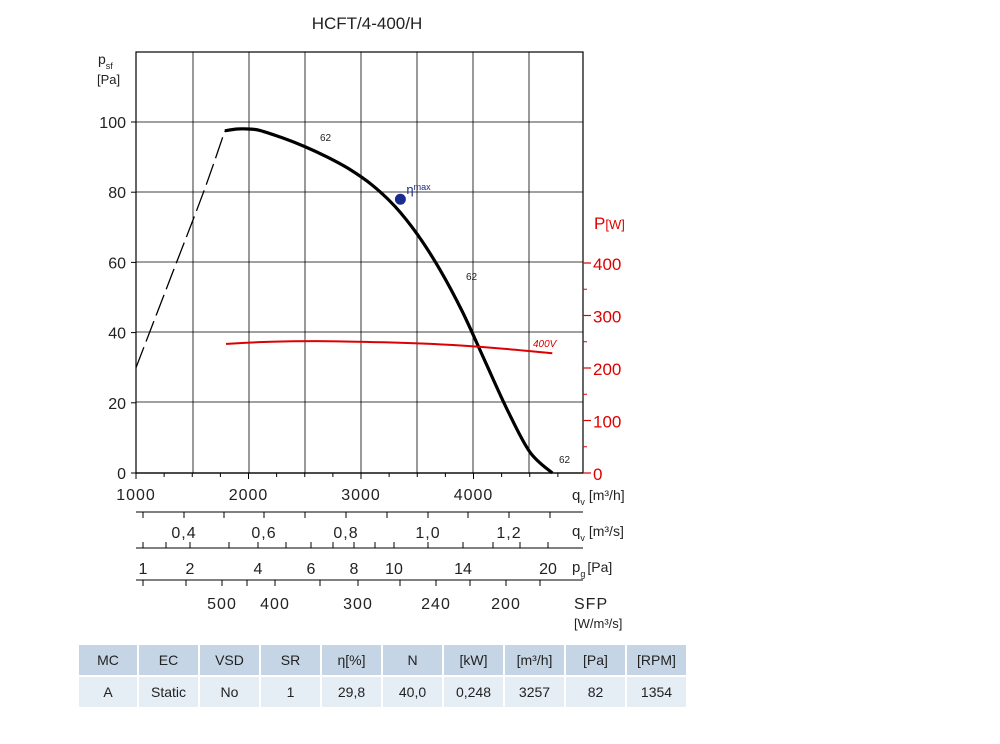 Image resolution: width=1000 pixels, height=744 pixels. I want to click on x-axis-unit-m3s: [m³/s], so click(606, 531).